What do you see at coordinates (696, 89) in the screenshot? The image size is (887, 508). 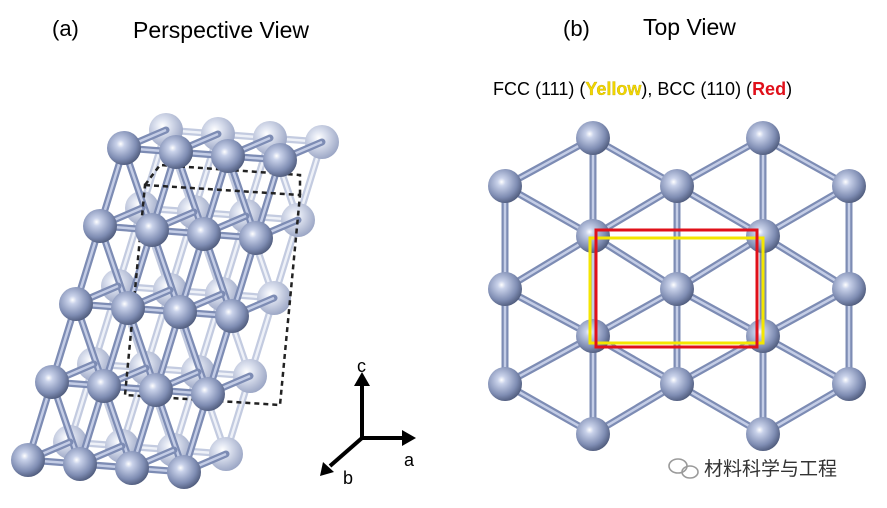 I see `caption-part: ), BCC (110) (` at bounding box center [696, 89].